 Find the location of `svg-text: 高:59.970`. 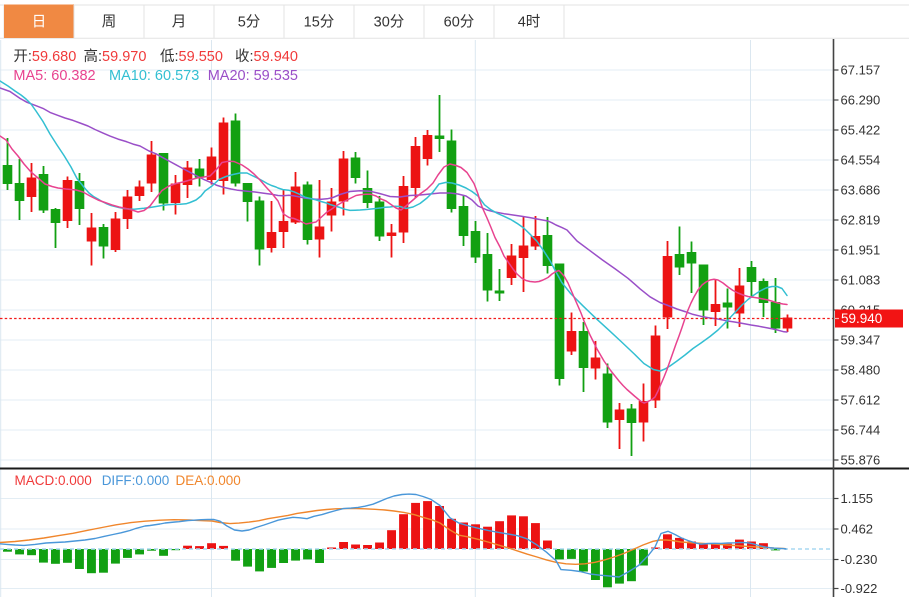

svg-text: 高:59.970 is located at coordinates (115, 56).